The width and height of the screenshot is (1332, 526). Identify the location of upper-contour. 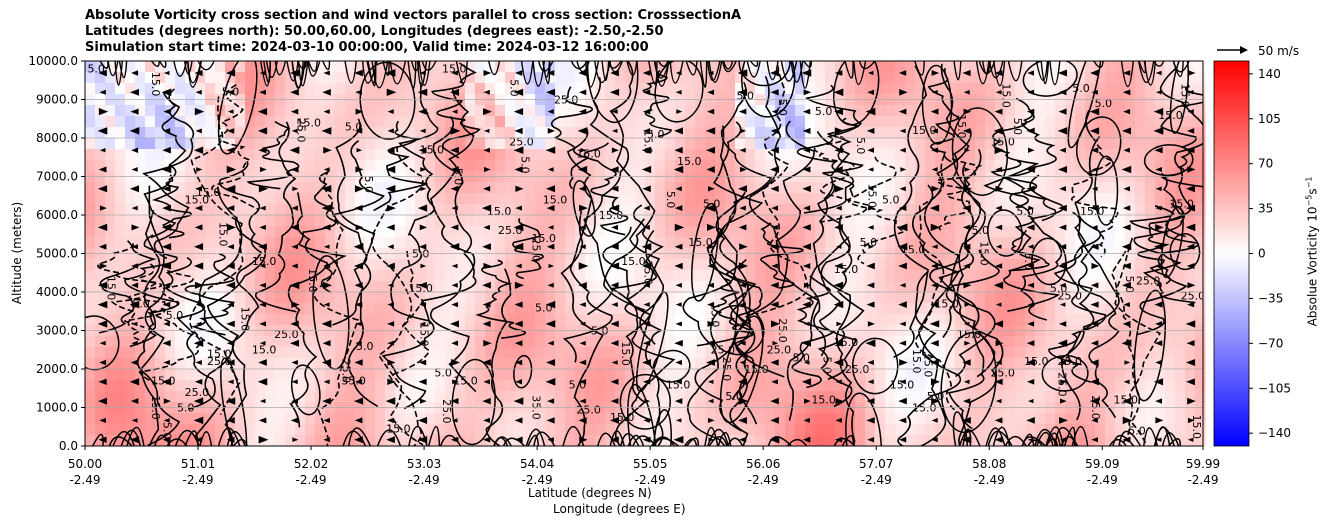
(206, 66).